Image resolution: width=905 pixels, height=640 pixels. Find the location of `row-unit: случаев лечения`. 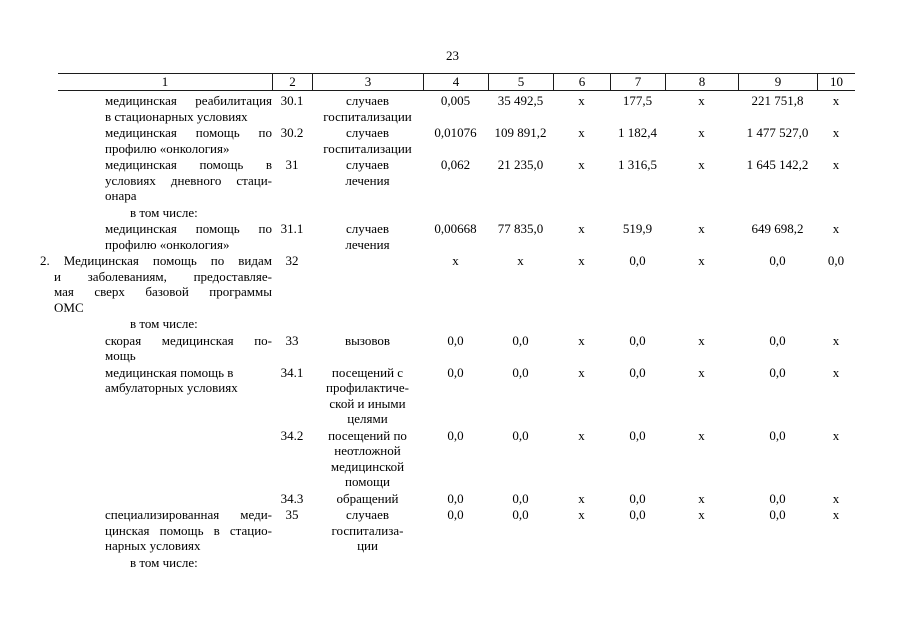

row-unit: случаев лечения is located at coordinates (367, 236).